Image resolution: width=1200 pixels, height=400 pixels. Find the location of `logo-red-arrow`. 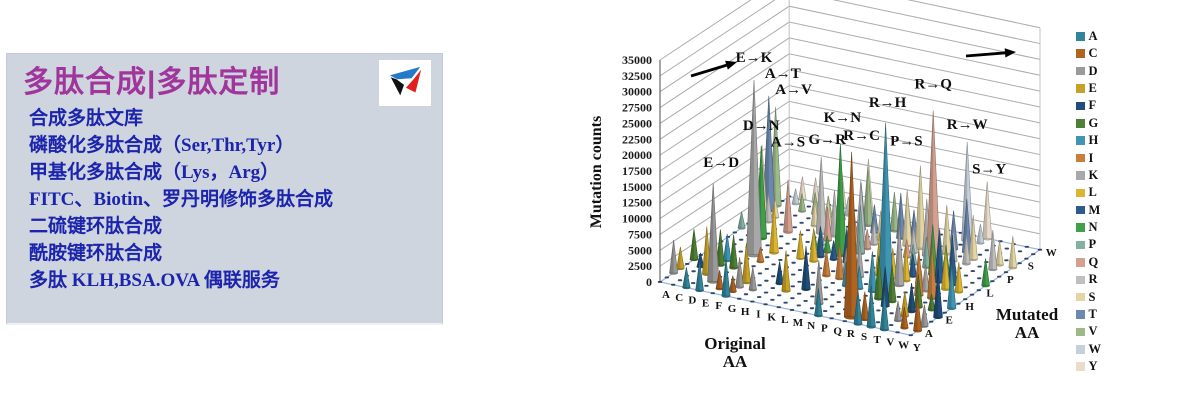

logo-red-arrow is located at coordinates (413, 81).